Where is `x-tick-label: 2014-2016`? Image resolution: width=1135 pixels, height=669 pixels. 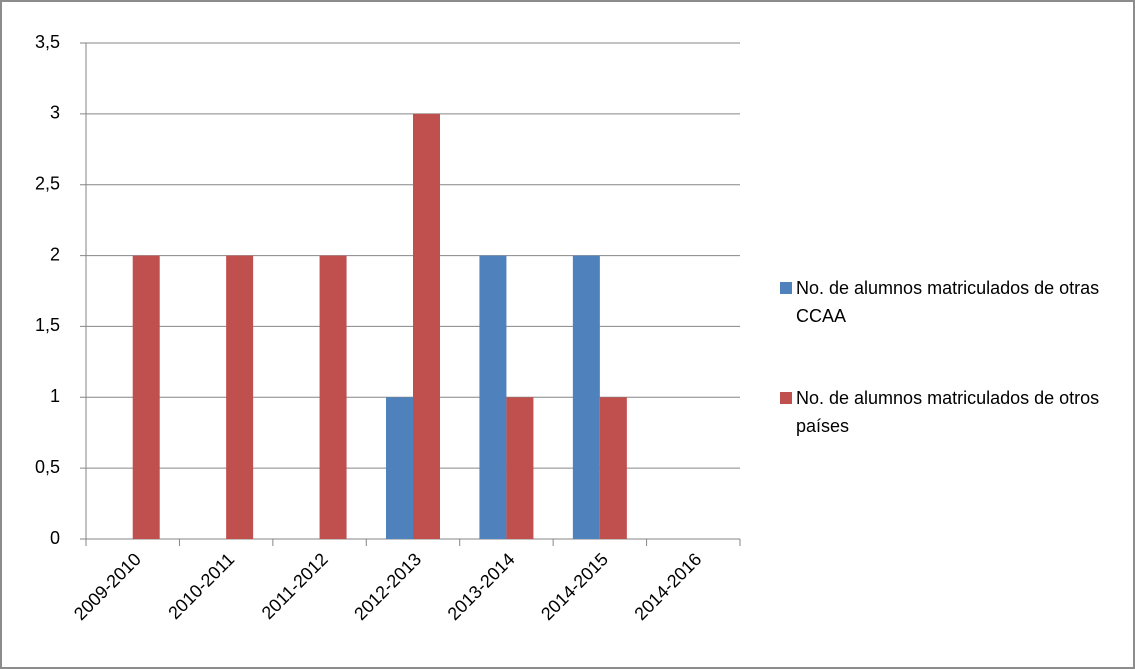
x-tick-label: 2014-2016 is located at coordinates (667, 586).